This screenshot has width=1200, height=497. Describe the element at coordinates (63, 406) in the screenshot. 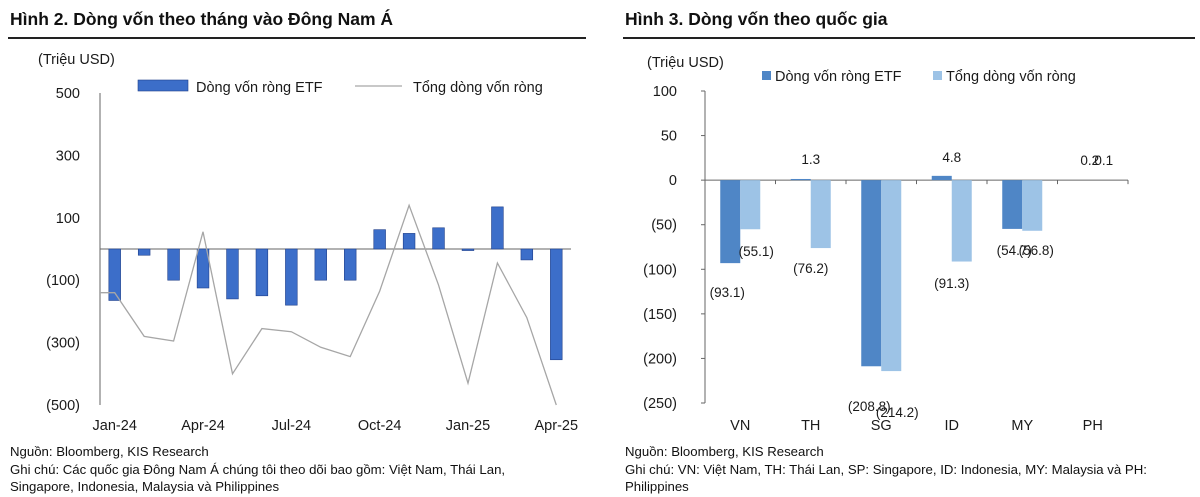

I see `y-tick-label: (500)` at that location.